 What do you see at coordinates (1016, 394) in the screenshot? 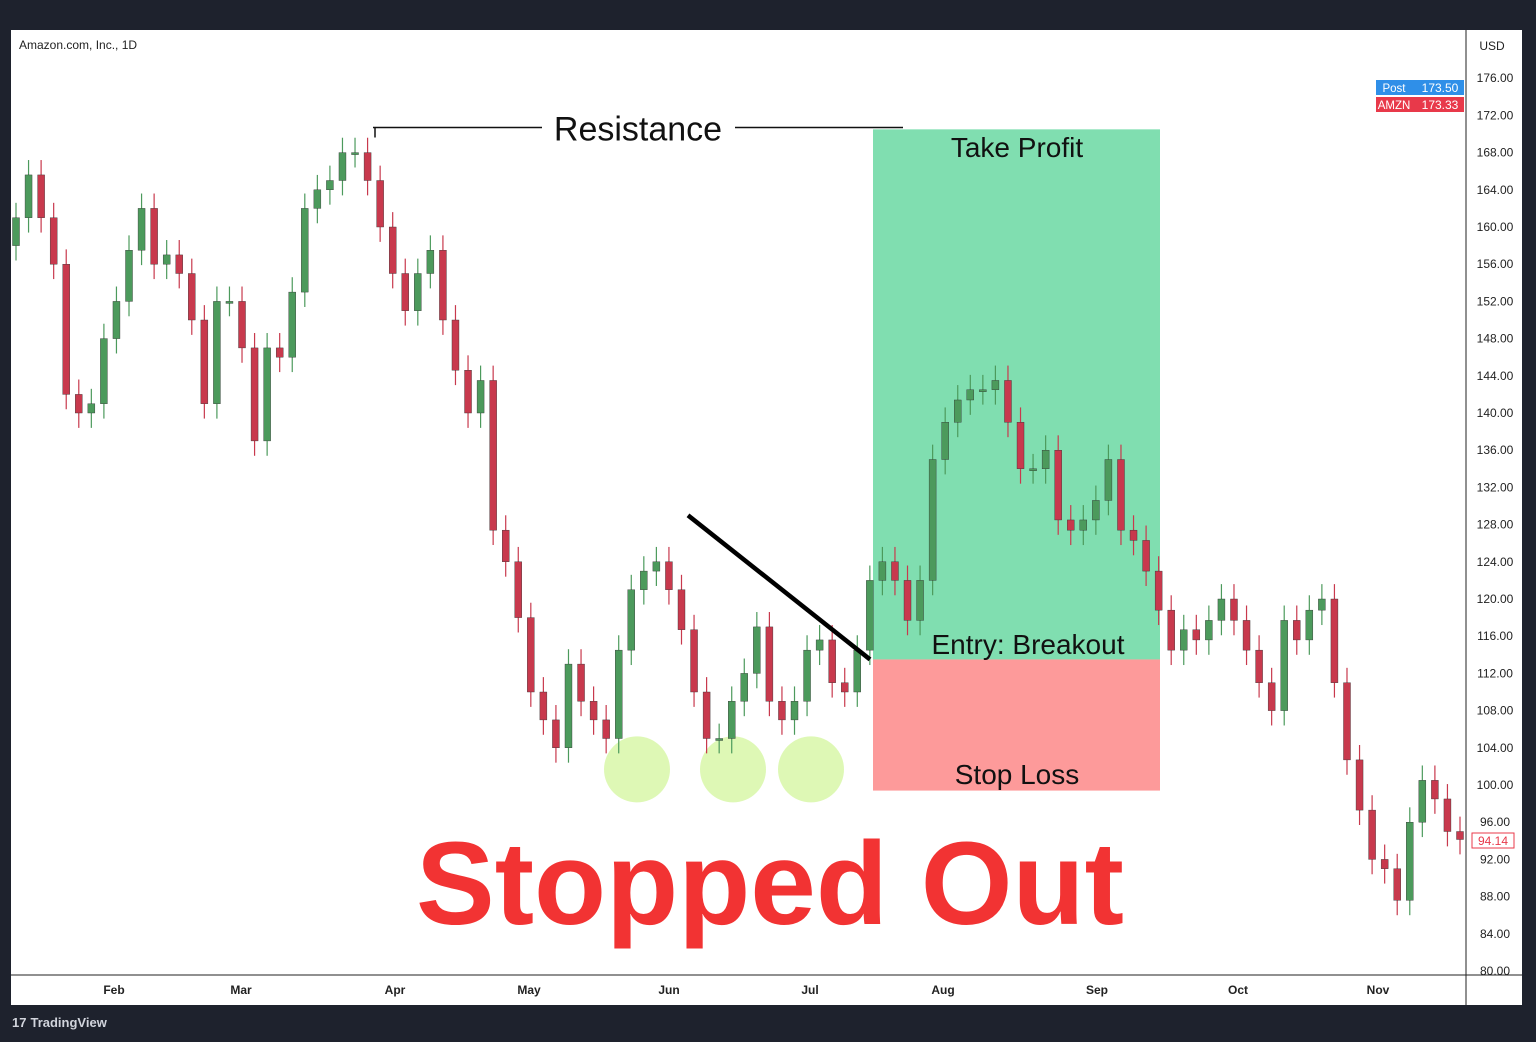
I see `take-profit-zone` at bounding box center [1016, 394].